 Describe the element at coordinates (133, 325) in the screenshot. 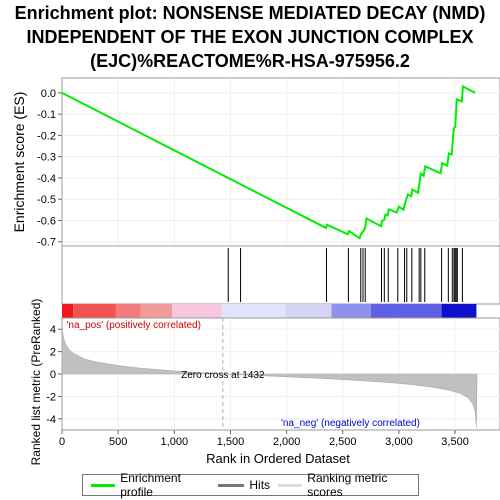

I see `pos-correlated-label: 'na_pos' (positively correlated)` at that location.